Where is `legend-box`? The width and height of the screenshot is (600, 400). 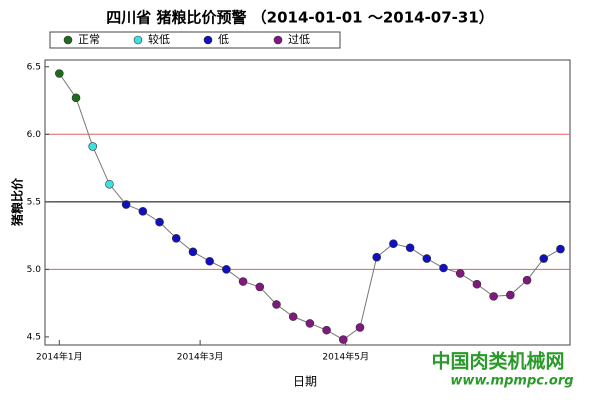 legend-box is located at coordinates (195, 40).